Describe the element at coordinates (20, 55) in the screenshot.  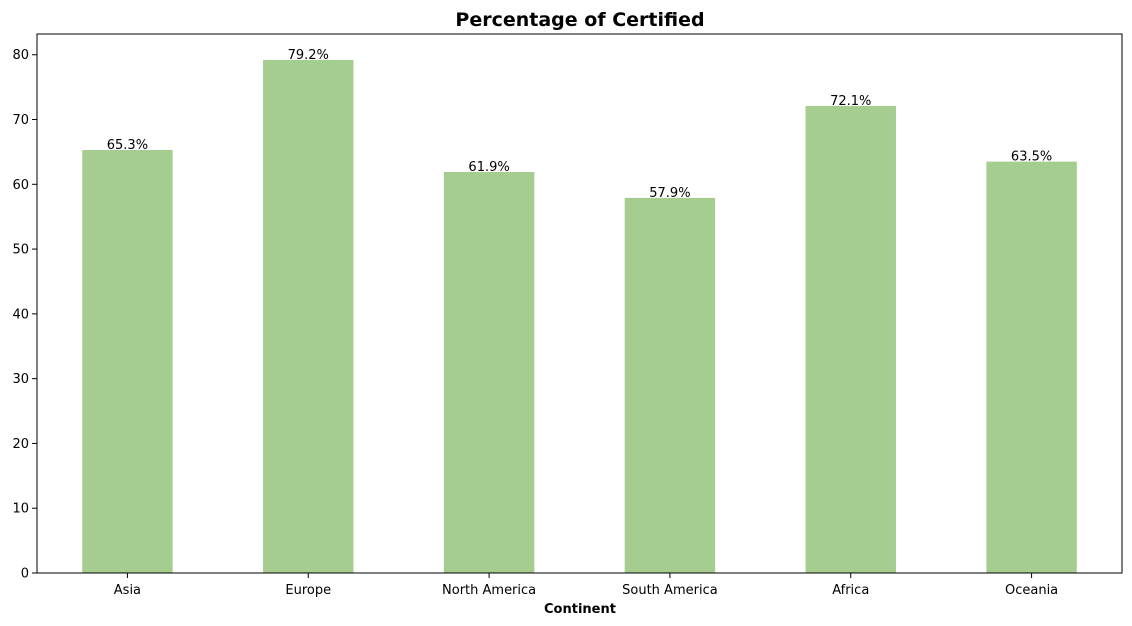
I see `y-tick-label-80: 80` at that location.